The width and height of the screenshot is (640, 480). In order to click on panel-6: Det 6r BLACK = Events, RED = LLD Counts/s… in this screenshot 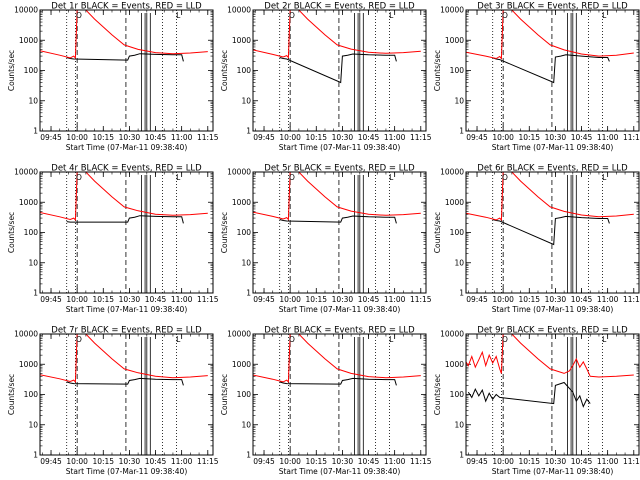, I will do `click(536, 239)`.